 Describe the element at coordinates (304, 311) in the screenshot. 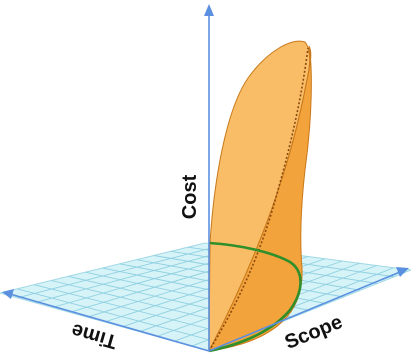

I see `scope-axis` at that location.